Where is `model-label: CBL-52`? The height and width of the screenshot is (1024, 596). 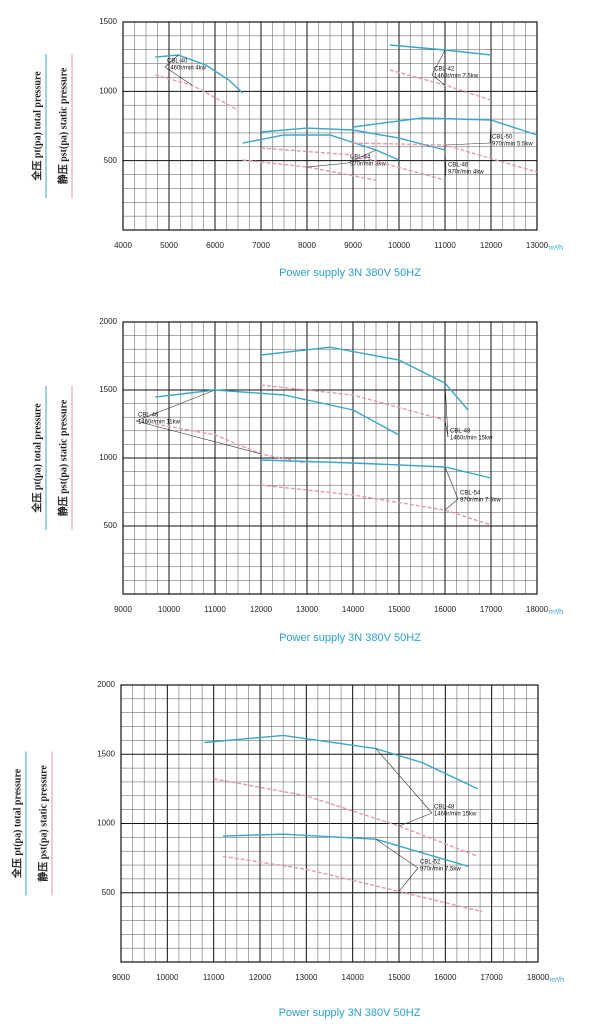 model-label: CBL-52 is located at coordinates (430, 863).